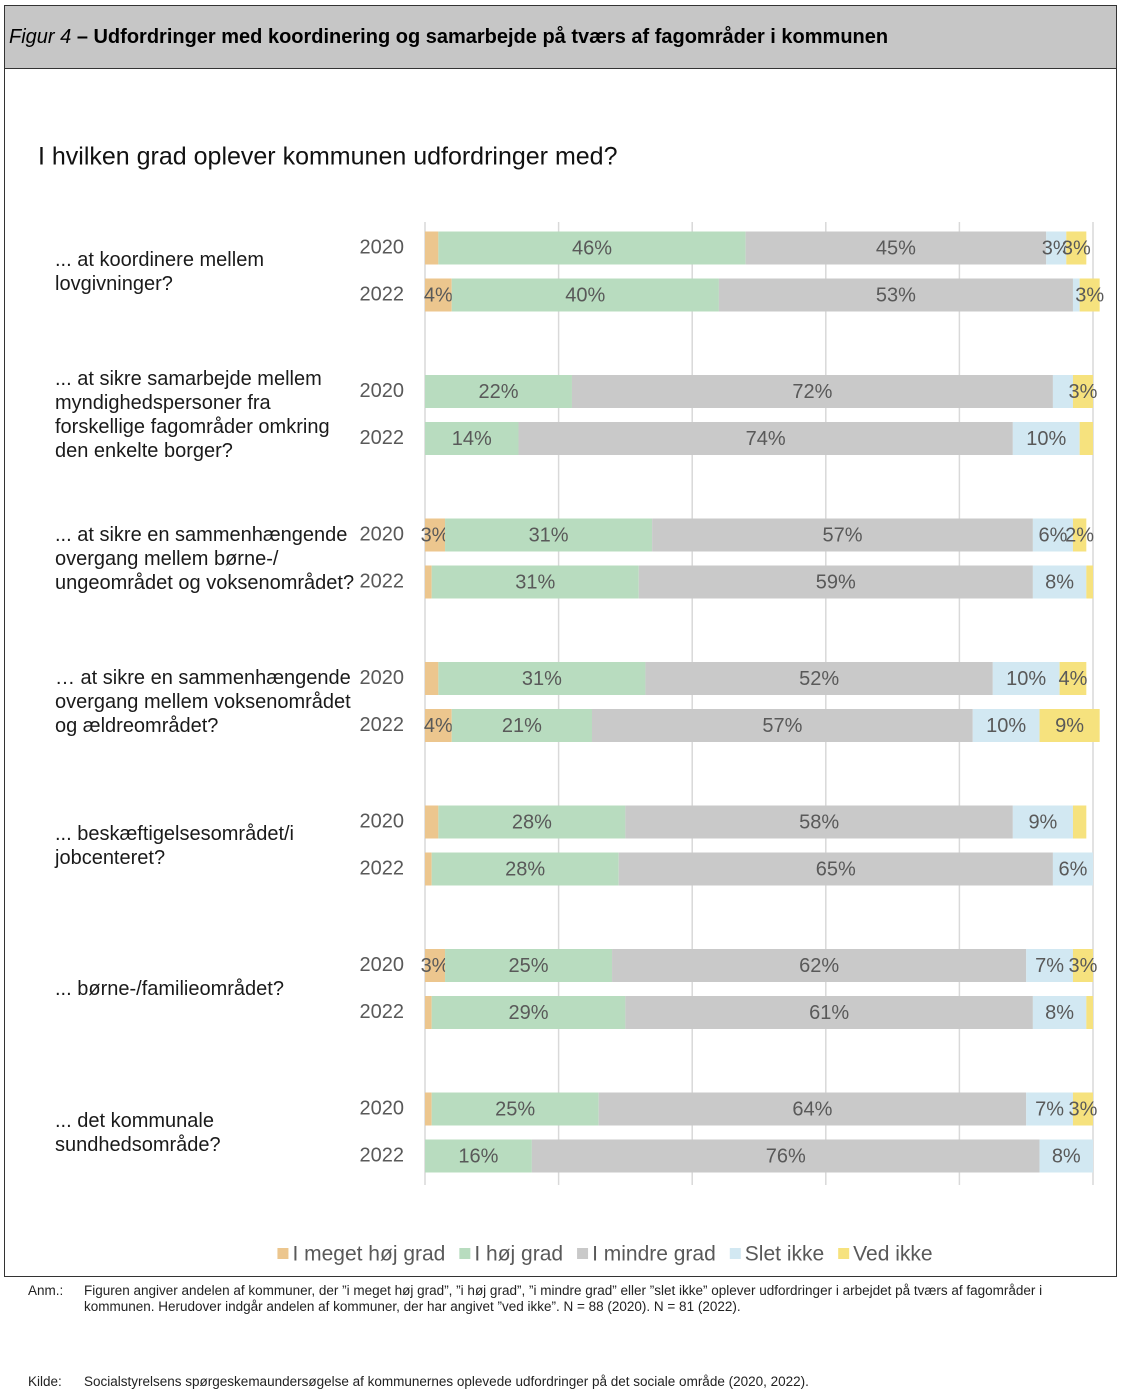 The height and width of the screenshot is (1398, 1123). I want to click on group-label: ... beskæftigelsesområdet/i jobcenteret?, so click(174, 845).